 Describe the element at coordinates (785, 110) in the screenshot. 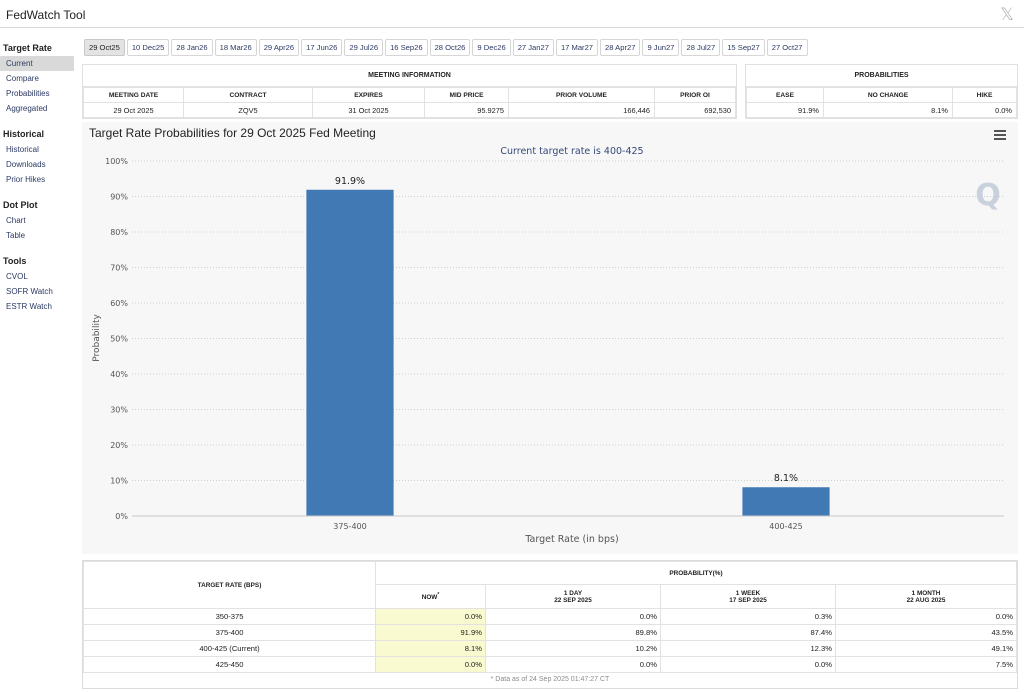

I see `ease-cell: 91.9%` at that location.